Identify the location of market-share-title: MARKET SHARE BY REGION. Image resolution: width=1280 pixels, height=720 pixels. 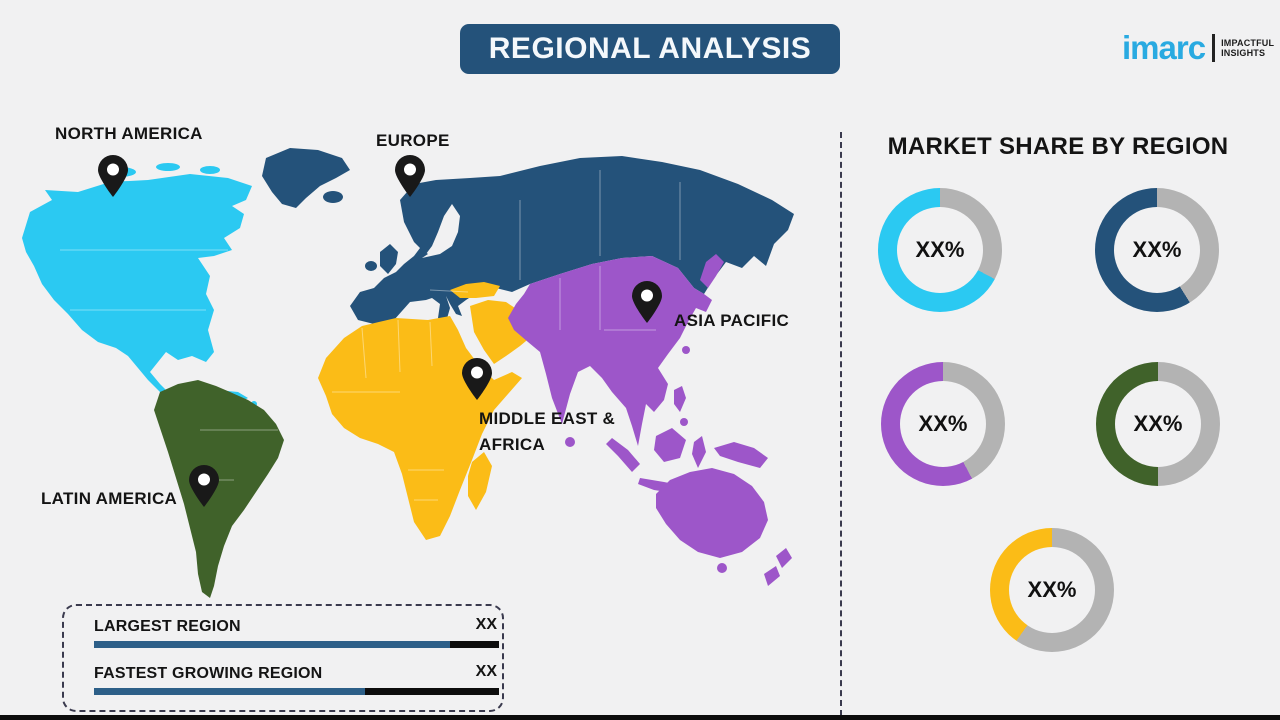
(1058, 146).